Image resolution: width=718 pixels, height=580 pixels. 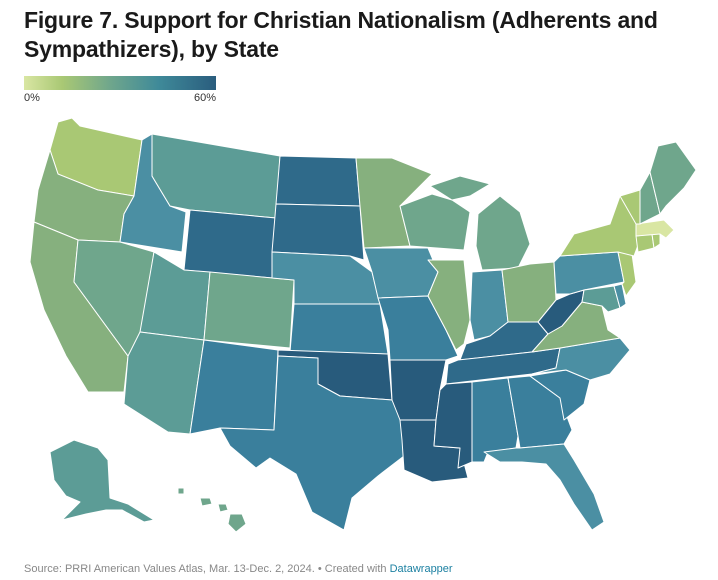 I want to click on state-south-dakota, so click(x=318, y=232).